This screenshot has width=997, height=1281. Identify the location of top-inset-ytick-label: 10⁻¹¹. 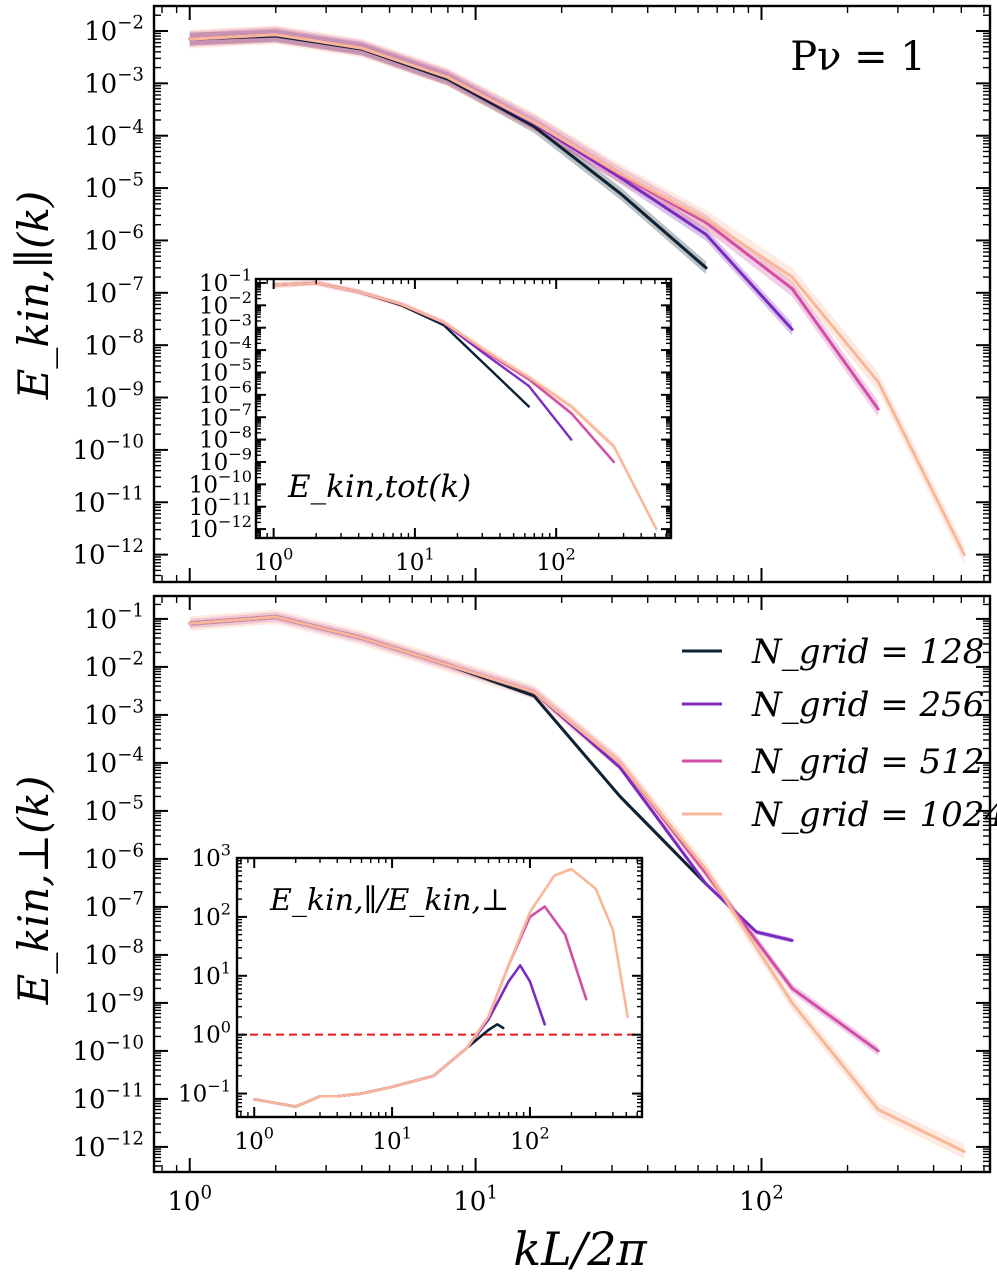
(220, 504).